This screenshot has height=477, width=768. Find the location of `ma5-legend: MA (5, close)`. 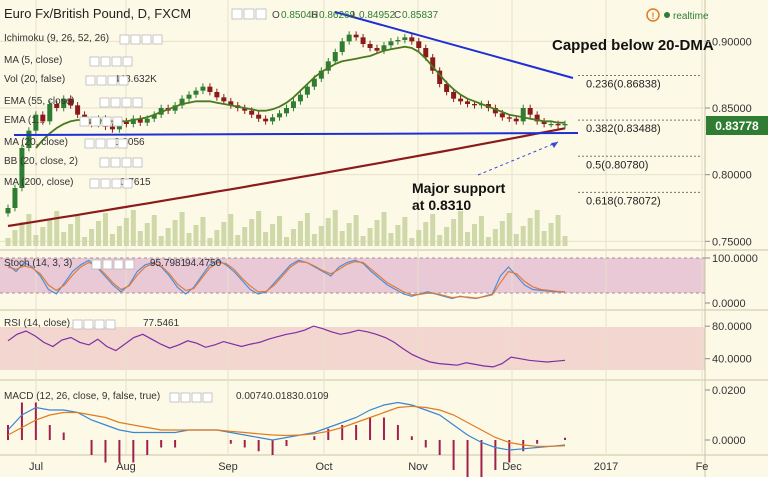

ma5-legend: MA (5, close) is located at coordinates (33, 60).